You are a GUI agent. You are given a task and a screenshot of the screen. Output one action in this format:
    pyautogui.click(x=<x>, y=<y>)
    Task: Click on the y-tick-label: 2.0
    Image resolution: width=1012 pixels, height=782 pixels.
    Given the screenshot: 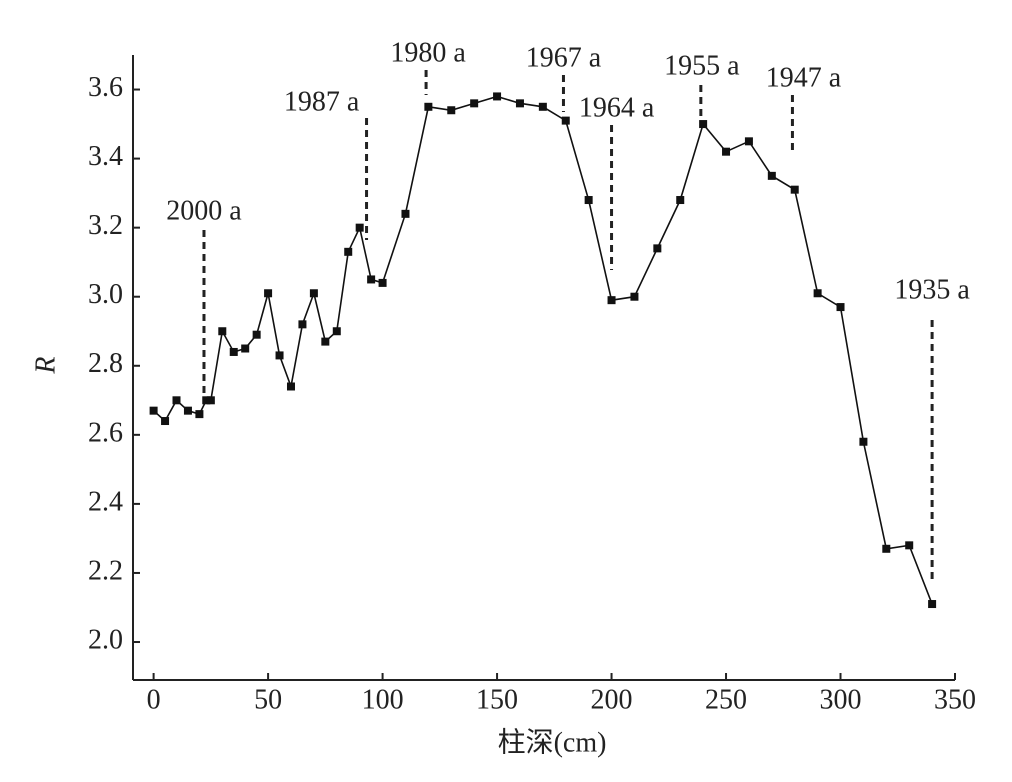 What is the action you would take?
    pyautogui.click(x=105, y=639)
    